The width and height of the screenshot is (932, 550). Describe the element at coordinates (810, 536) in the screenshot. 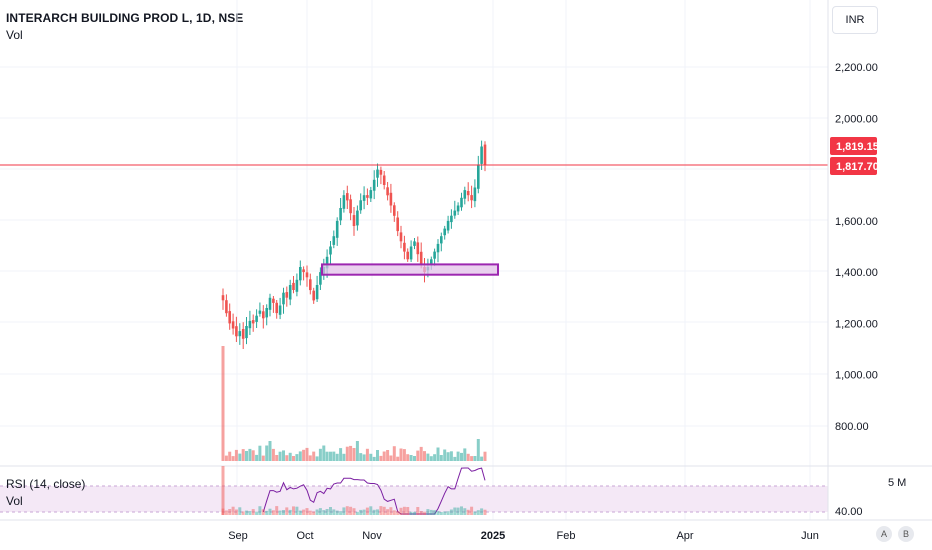

I see `time-tick-label: Jun` at that location.